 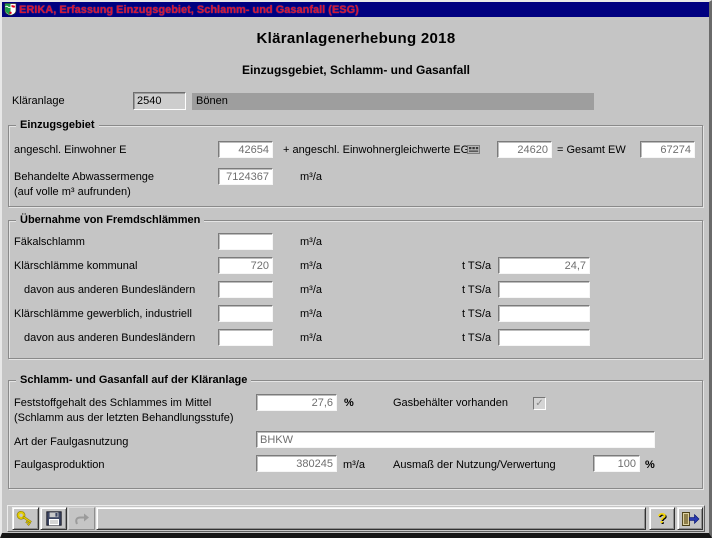 I want to click on faulgasnutzung-input, so click(x=455, y=439).